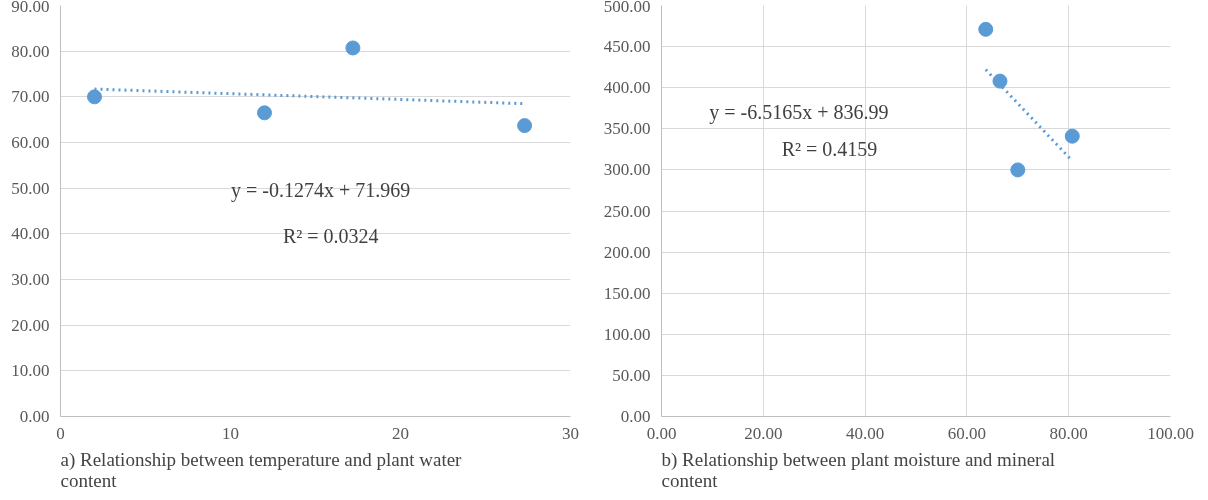 Image resolution: width=1208 pixels, height=500 pixels. What do you see at coordinates (858, 469) in the screenshot?
I see `text: b) Relationship between plant moisture and mineral content` at bounding box center [858, 469].